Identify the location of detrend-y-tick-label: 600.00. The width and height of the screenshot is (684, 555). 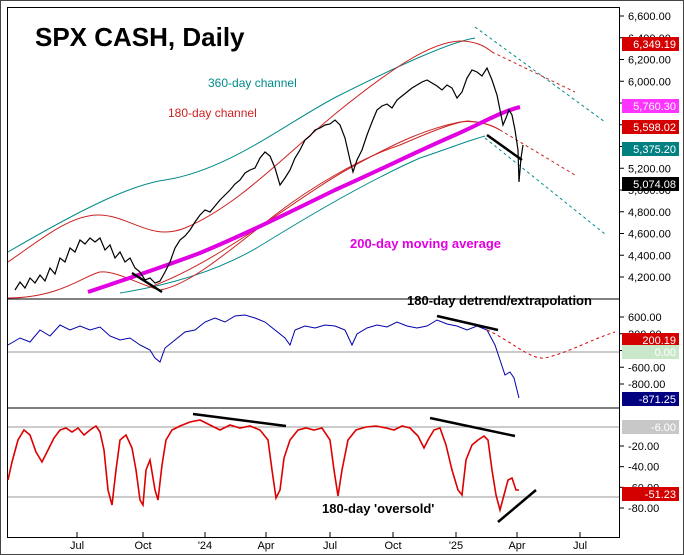
(645, 318).